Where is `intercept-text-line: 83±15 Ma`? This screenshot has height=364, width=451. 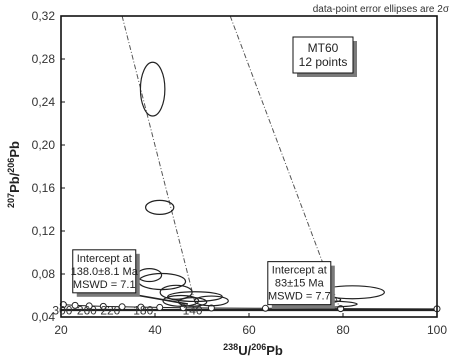 intercept-text-line: 83±15 Ma is located at coordinates (300, 284).